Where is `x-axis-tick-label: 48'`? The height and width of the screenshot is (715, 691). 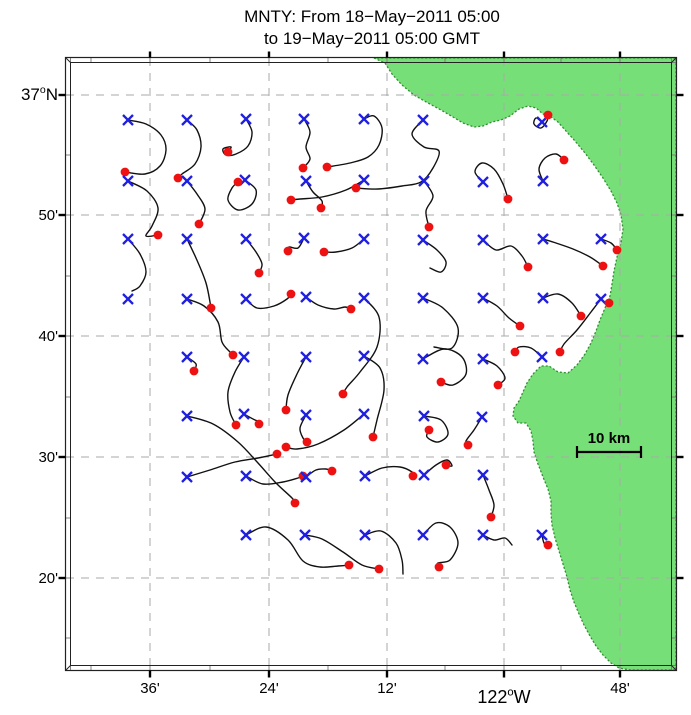 x-axis-tick-label: 48' is located at coordinates (620, 688).